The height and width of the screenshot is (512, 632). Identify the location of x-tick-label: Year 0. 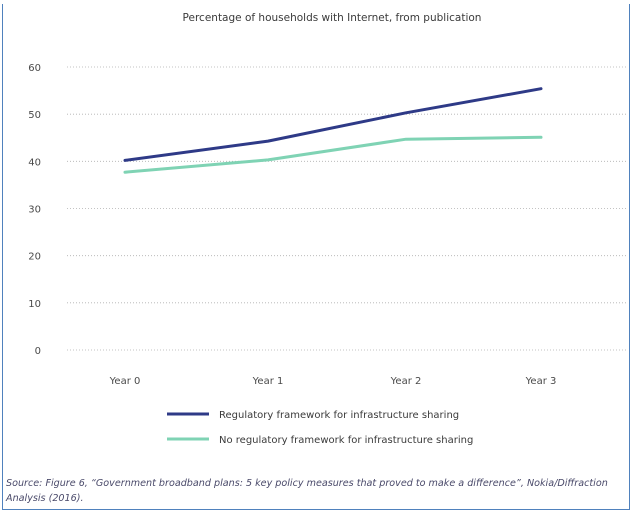
(125, 381).